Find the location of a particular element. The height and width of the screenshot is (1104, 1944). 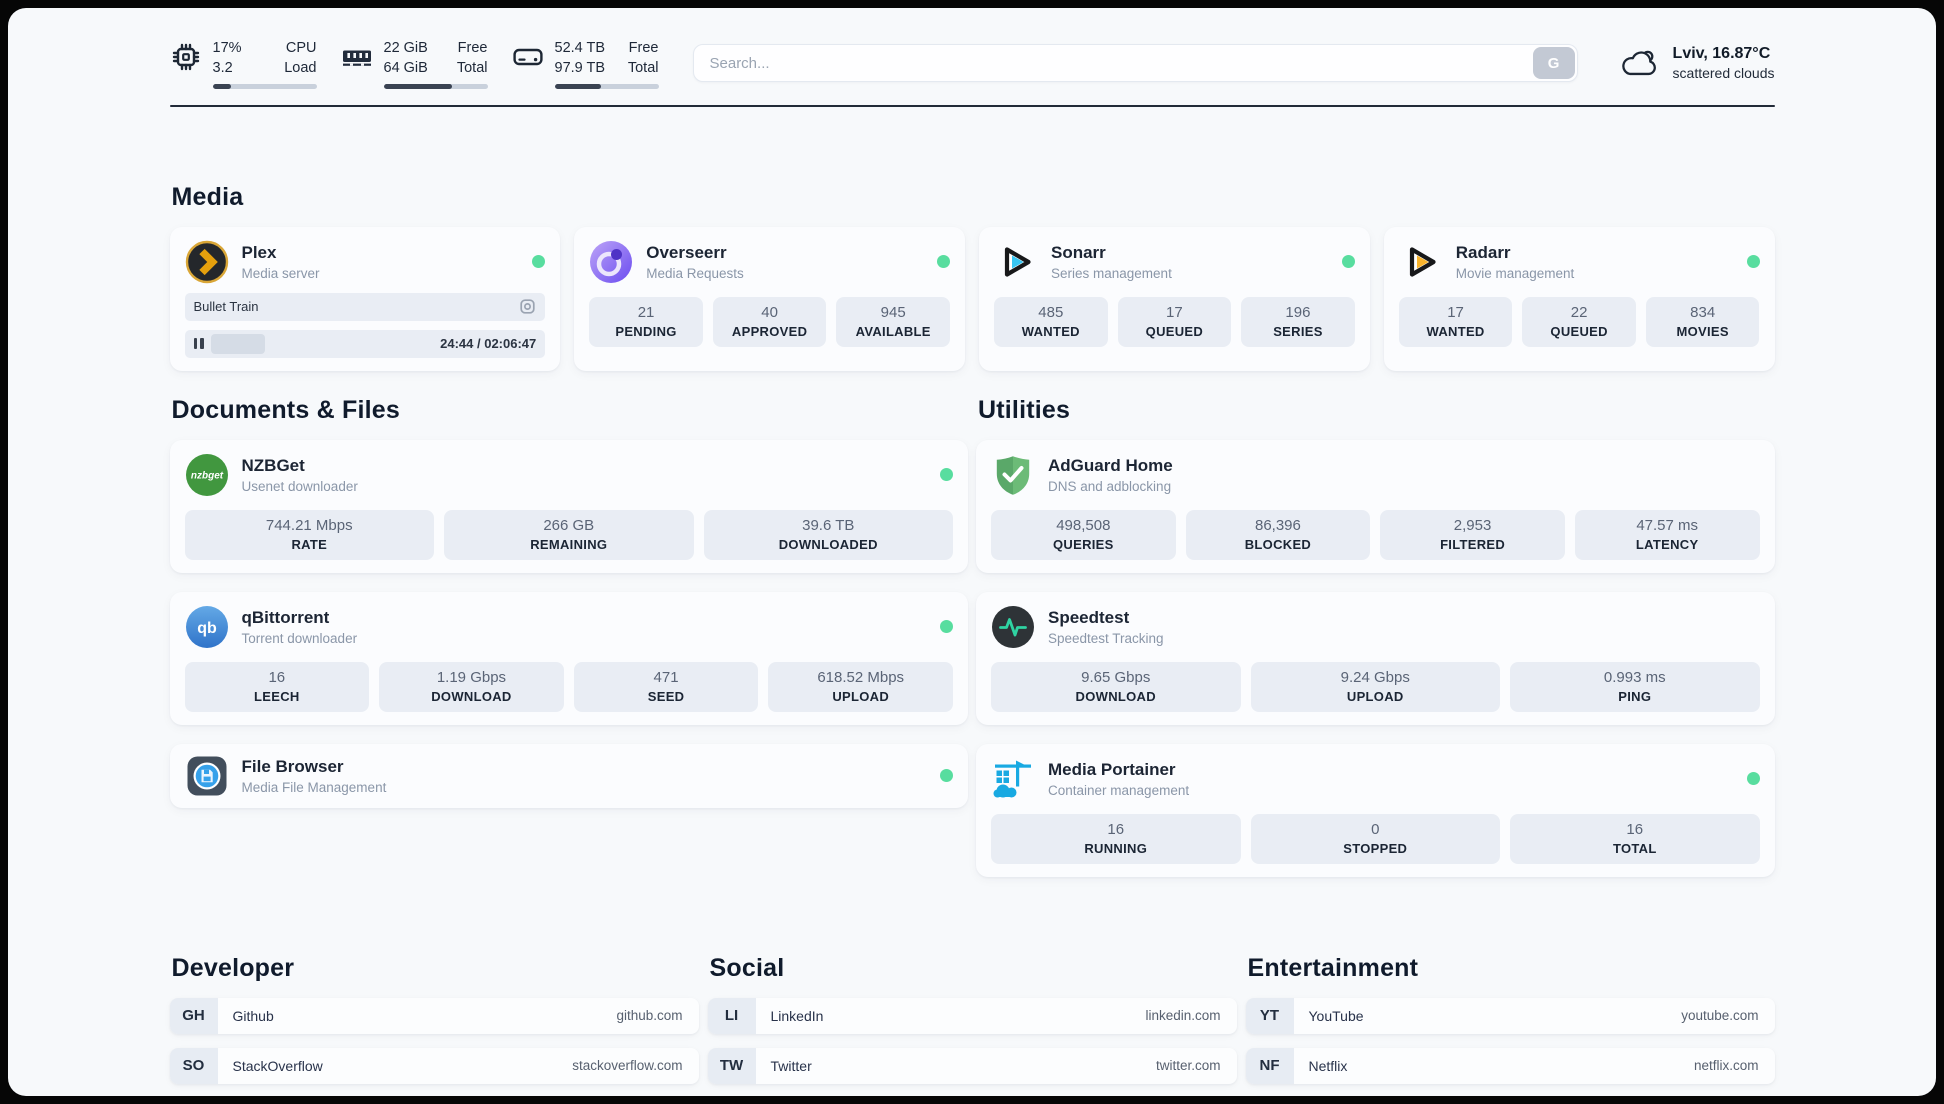

service-name: Speedtest is located at coordinates (1089, 617).